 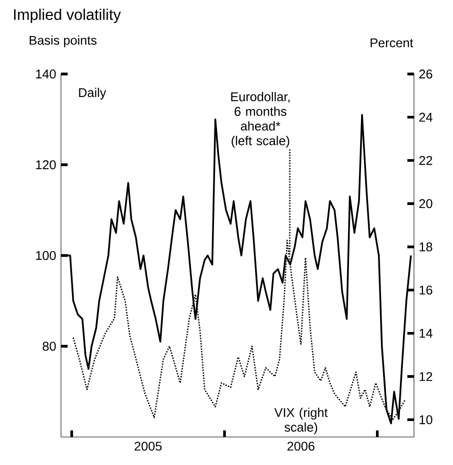 What do you see at coordinates (425, 74) in the screenshot?
I see `y2-tick-label: 26` at bounding box center [425, 74].